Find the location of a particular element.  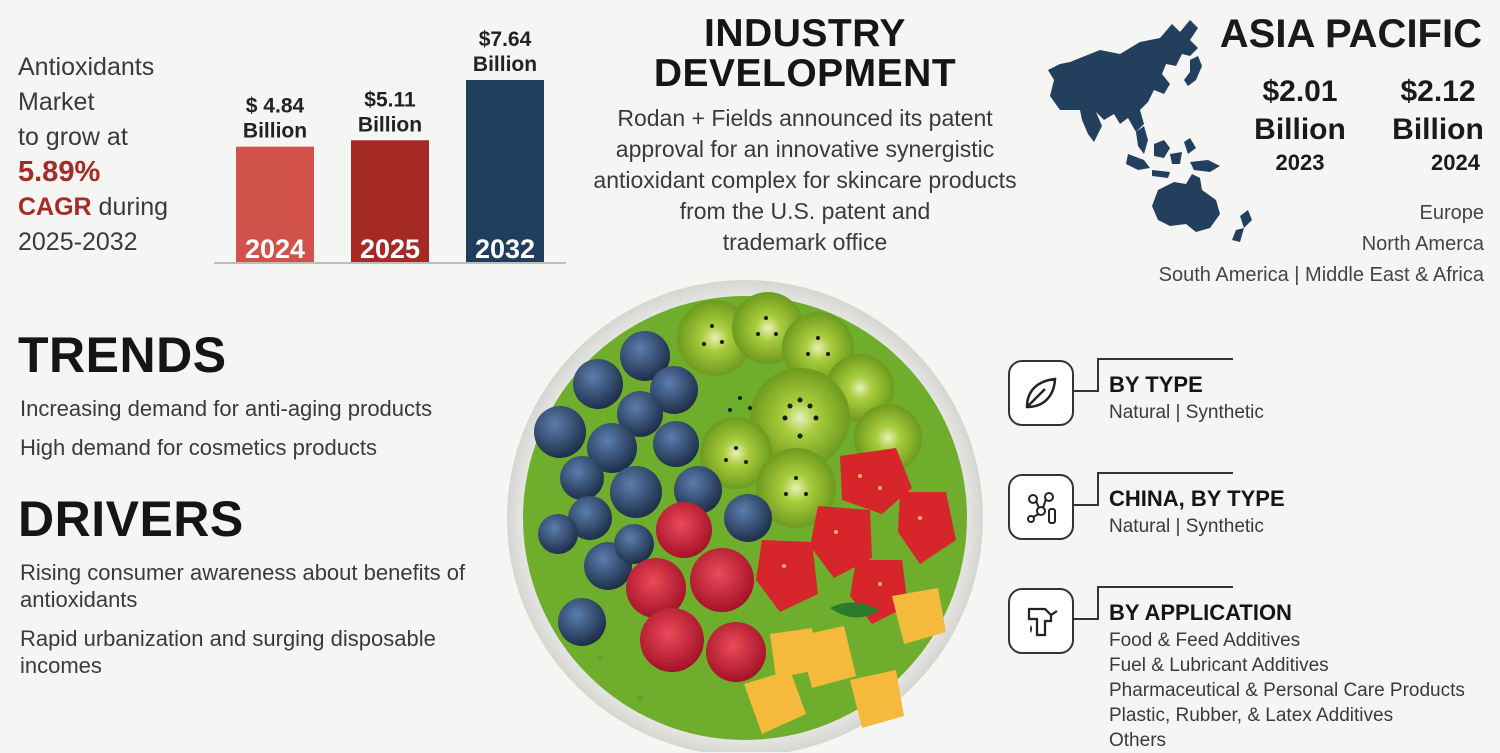

region-value-2023: $2.01 Billion 2023 is located at coordinates (1300, 125).